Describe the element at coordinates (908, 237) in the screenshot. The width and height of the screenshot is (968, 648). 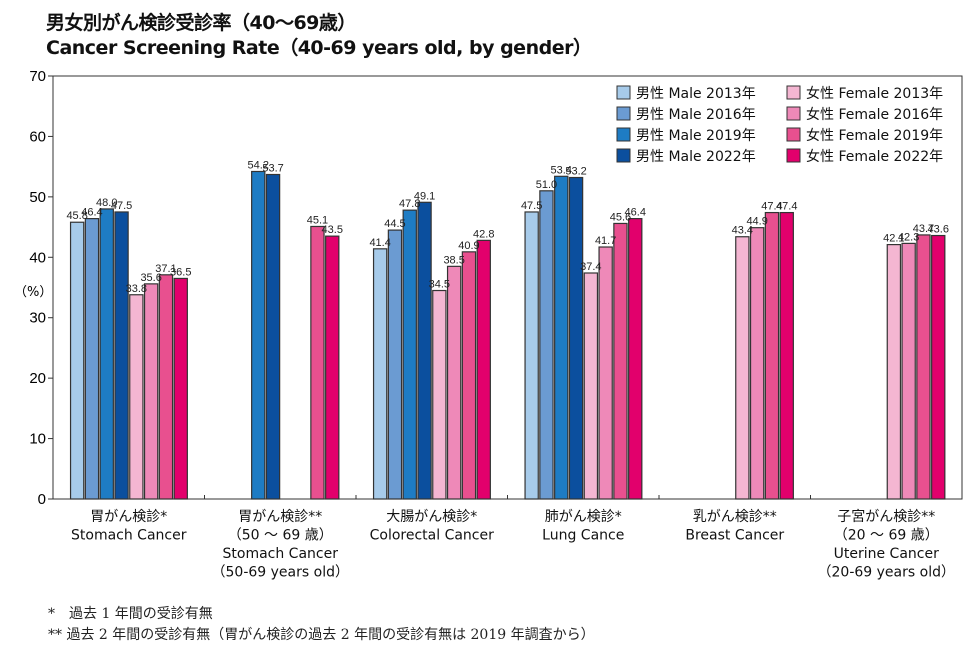
I see `data-label: 42.3` at that location.